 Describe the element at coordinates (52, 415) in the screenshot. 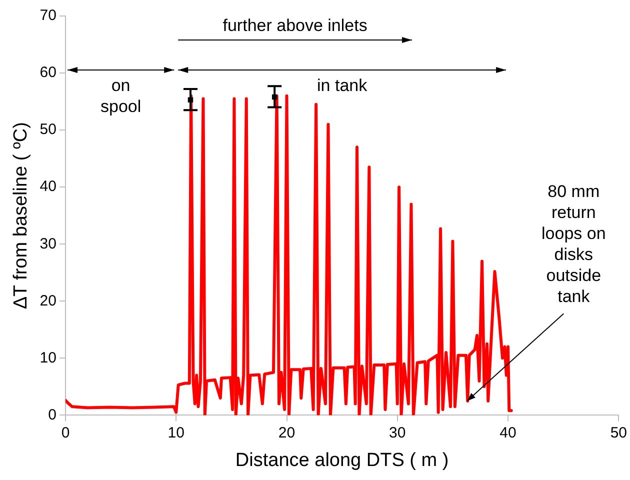

I see `y-tick-label: 0` at that location.